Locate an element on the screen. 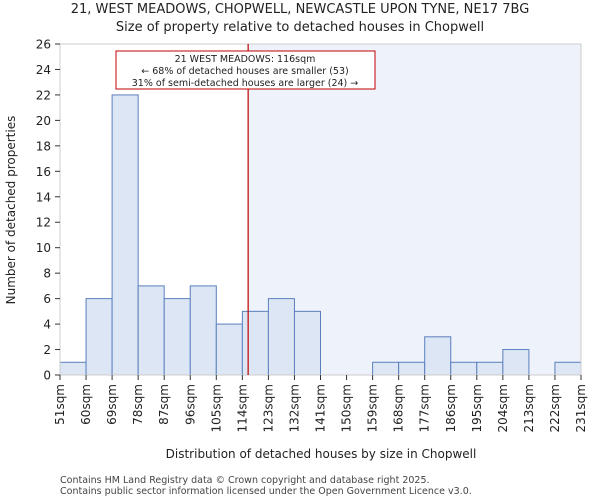 The height and width of the screenshot is (500, 600). bar-87sqm is located at coordinates (177, 337).